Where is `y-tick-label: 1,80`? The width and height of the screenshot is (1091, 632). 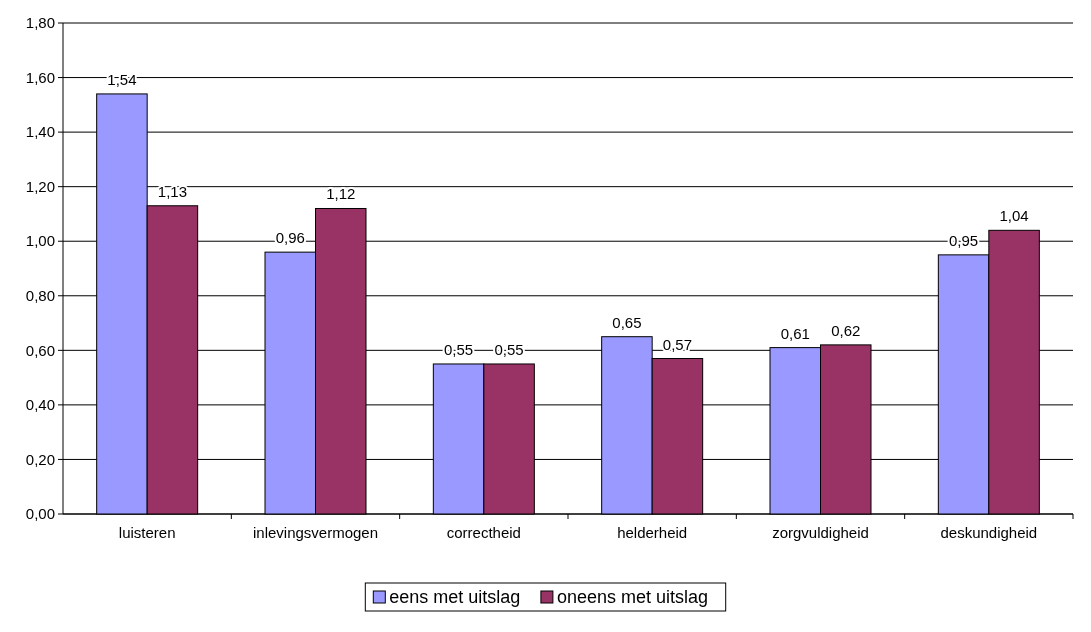 y-tick-label: 1,80 is located at coordinates (40, 23).